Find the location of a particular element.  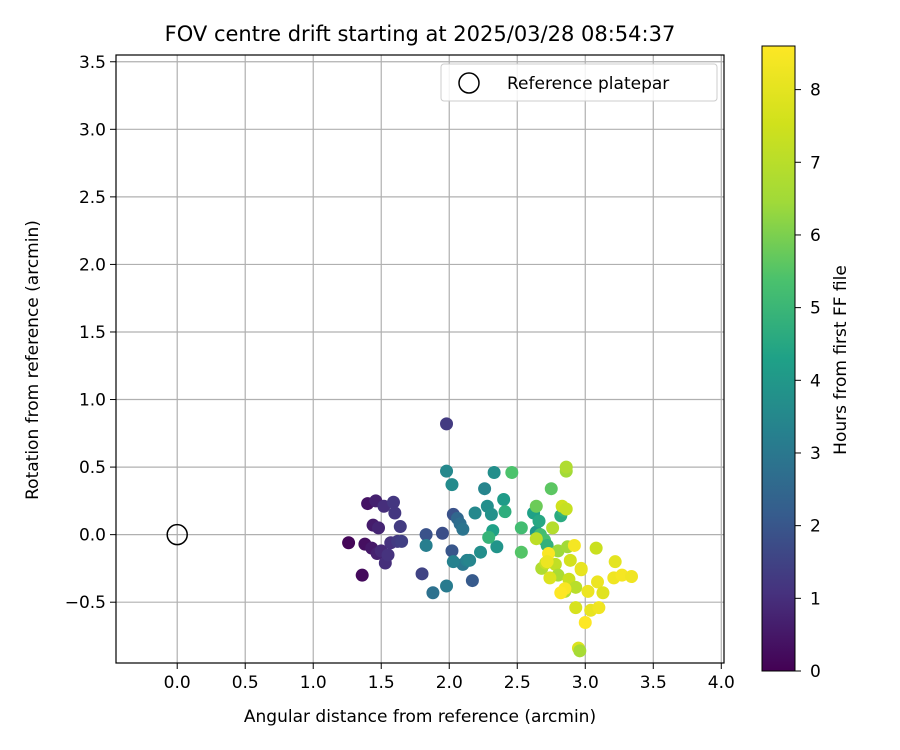

x-axis-label: Angular distance from reference (arcmin) is located at coordinates (420, 717).